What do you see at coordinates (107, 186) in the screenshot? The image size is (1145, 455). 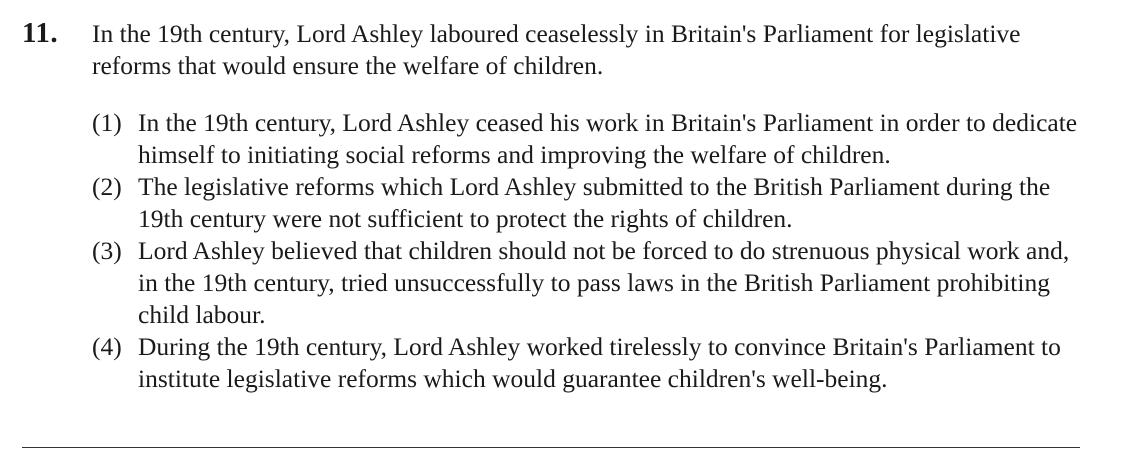 I see `option-label: (2)` at bounding box center [107, 186].